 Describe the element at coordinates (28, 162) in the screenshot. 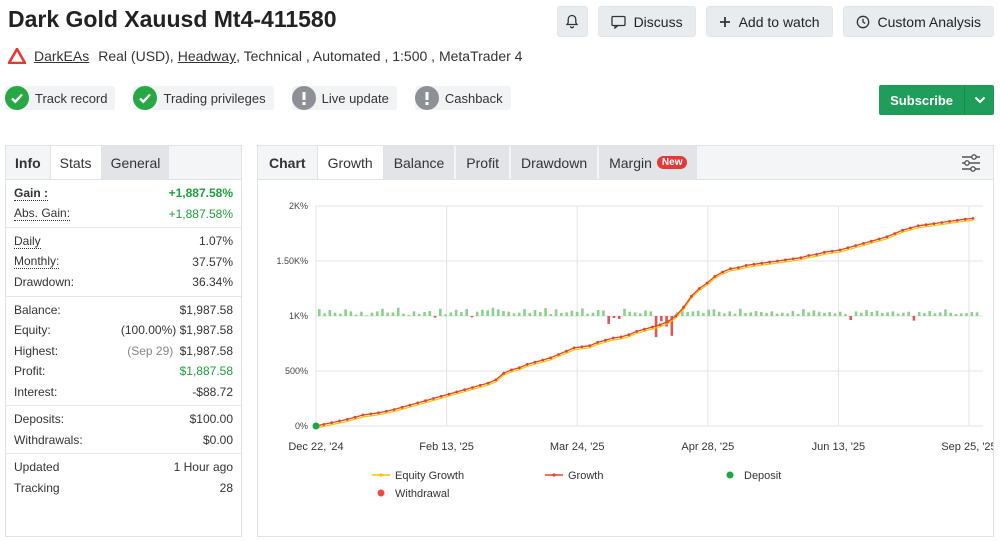

I see `tab-info: Info` at that location.